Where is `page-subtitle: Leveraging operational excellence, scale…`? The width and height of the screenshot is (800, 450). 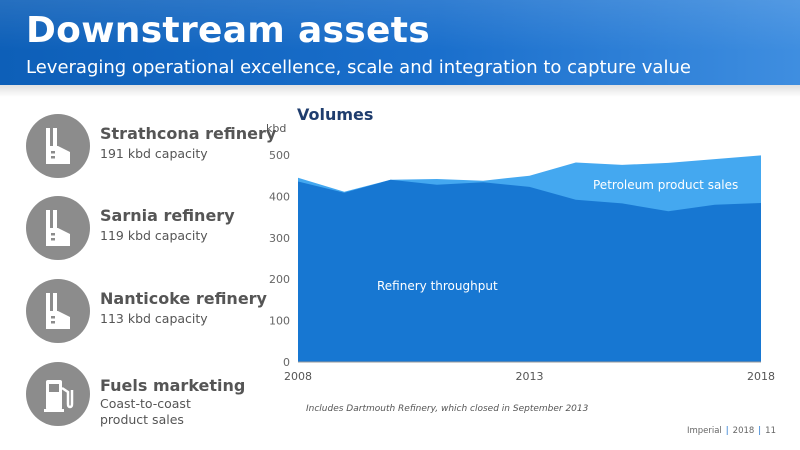
page-subtitle: Leveraging operational excellence, scale… is located at coordinates (358, 67).